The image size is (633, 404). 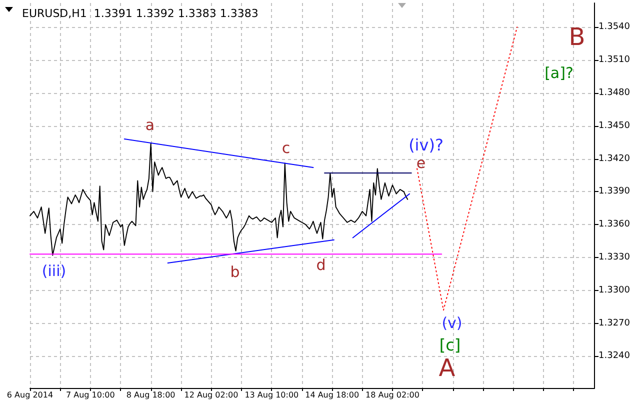 What do you see at coordinates (614, 93) in the screenshot?
I see `y-tick-label: 1.3480` at bounding box center [614, 93].